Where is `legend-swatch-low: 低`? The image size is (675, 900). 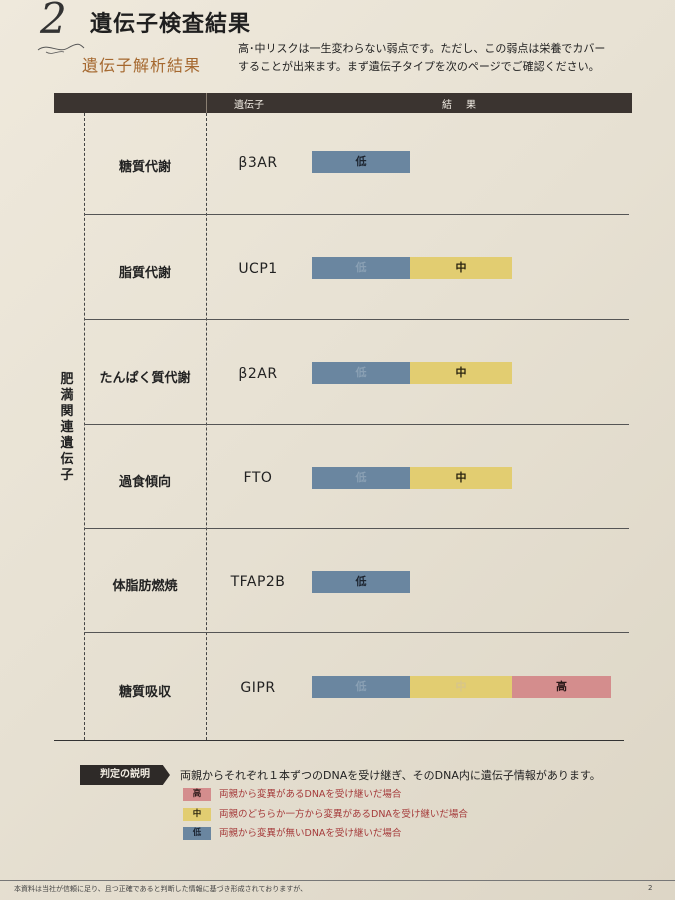
legend-swatch-low: 低 is located at coordinates (197, 833).